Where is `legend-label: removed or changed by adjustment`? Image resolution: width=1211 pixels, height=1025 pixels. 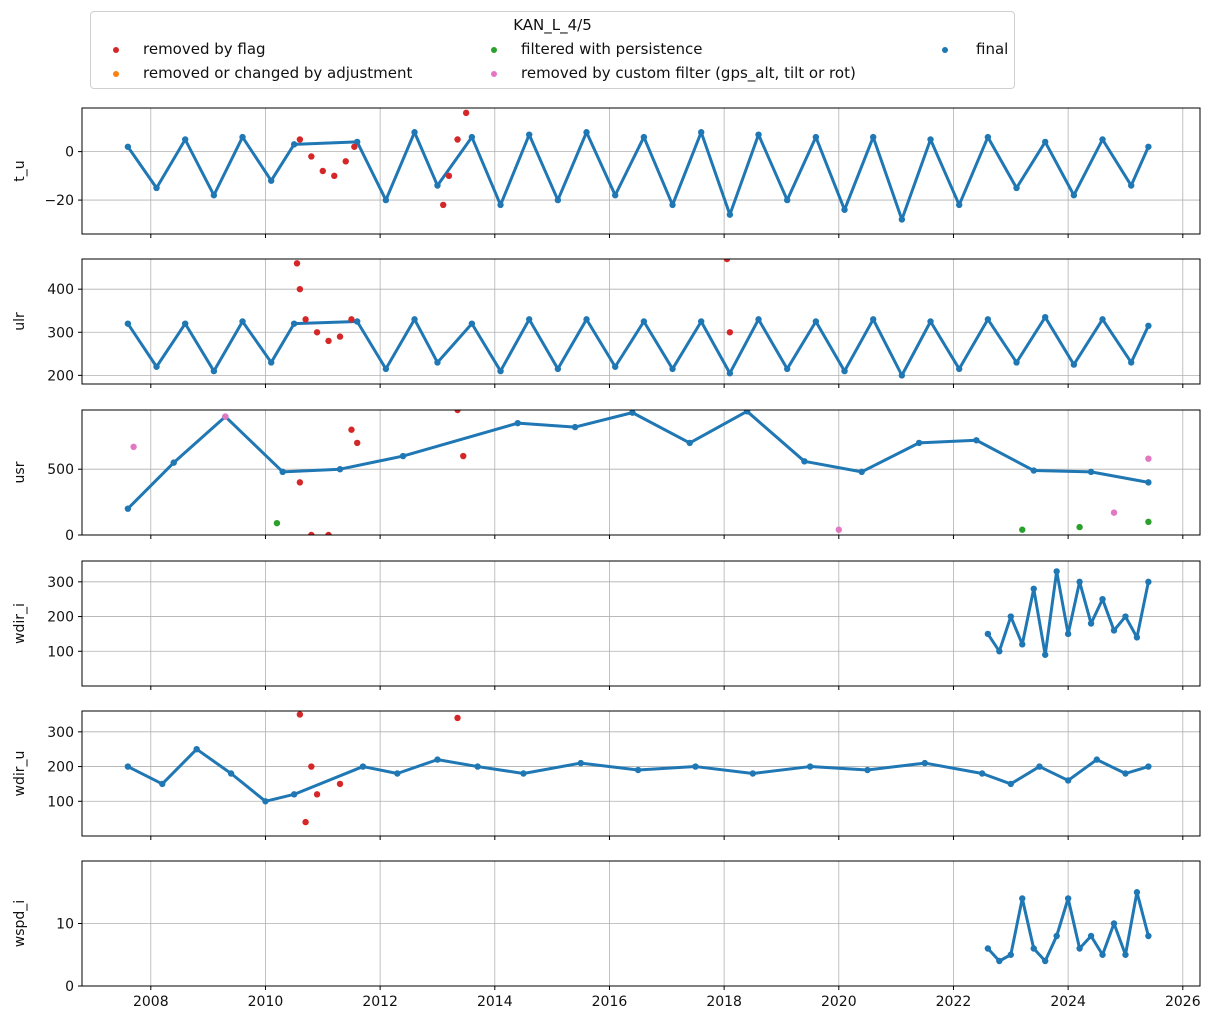 legend-label: removed or changed by adjustment is located at coordinates (278, 73).